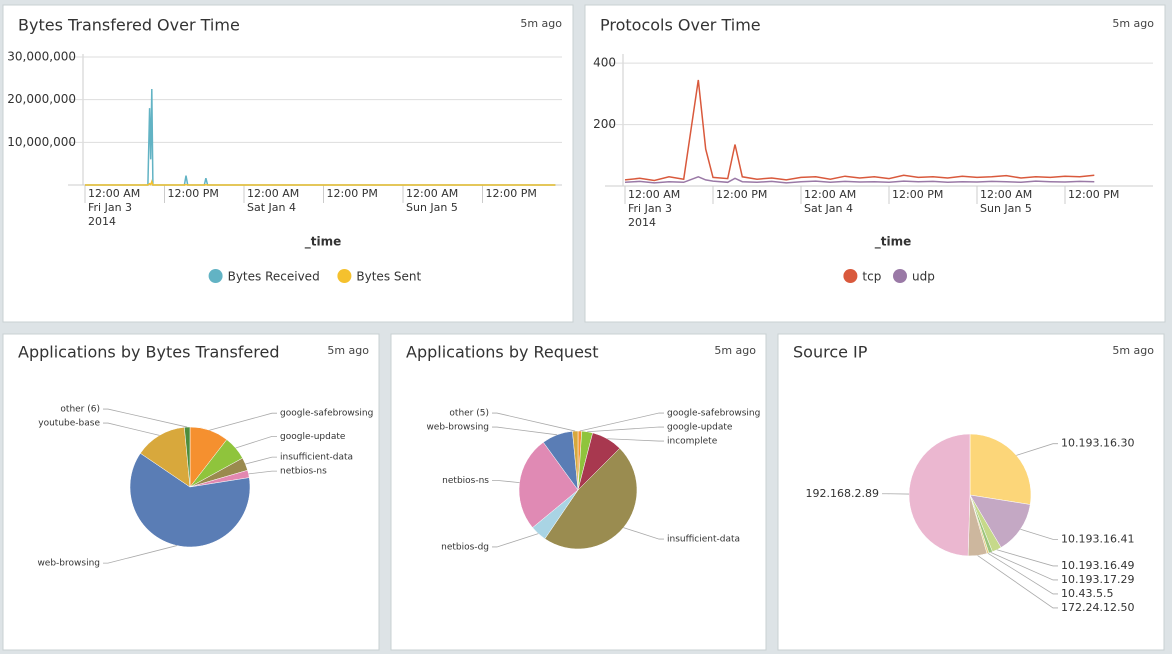 Image resolution: width=1172 pixels, height=654 pixels. What do you see at coordinates (1097, 538) in the screenshot?
I see `slice-label: 10.193.16.41` at bounding box center [1097, 538].